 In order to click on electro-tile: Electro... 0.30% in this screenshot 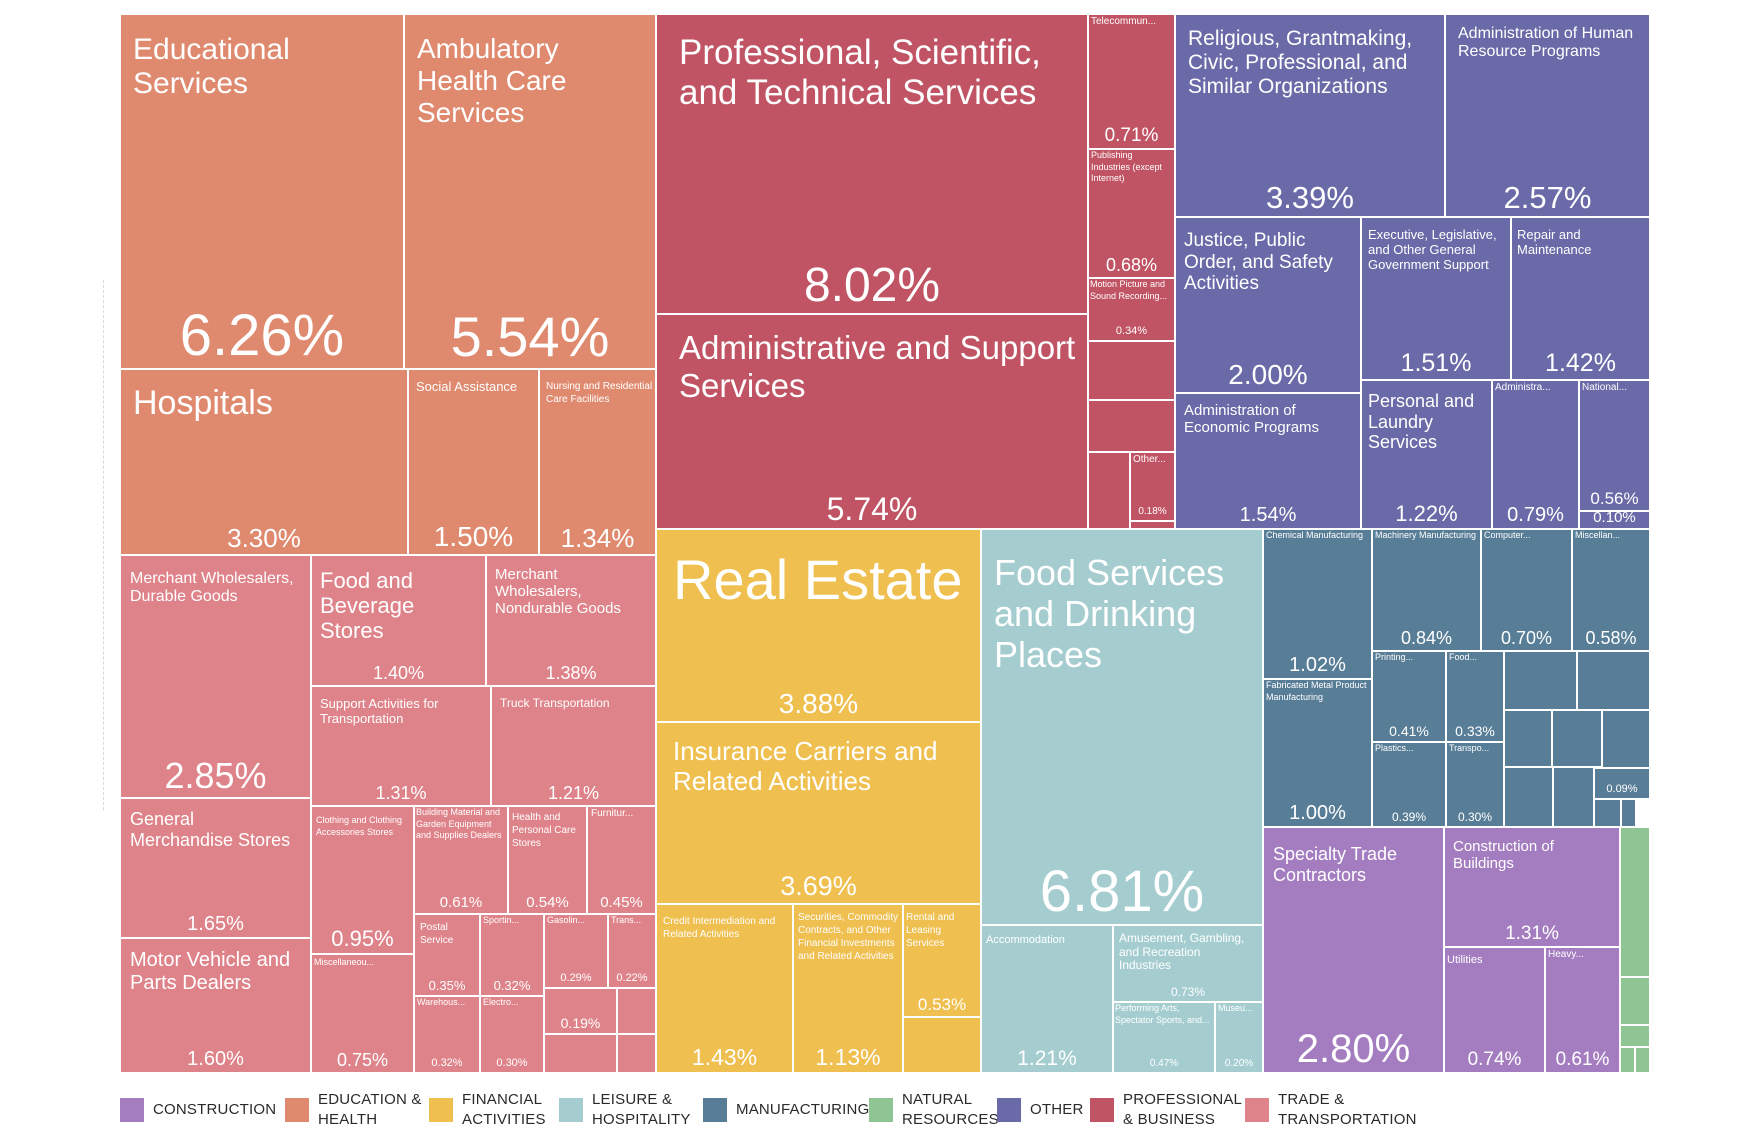, I will do `click(512, 1034)`.